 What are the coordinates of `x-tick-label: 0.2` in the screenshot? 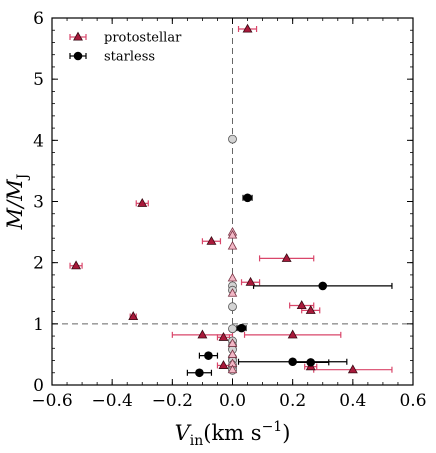 It's located at (292, 401).